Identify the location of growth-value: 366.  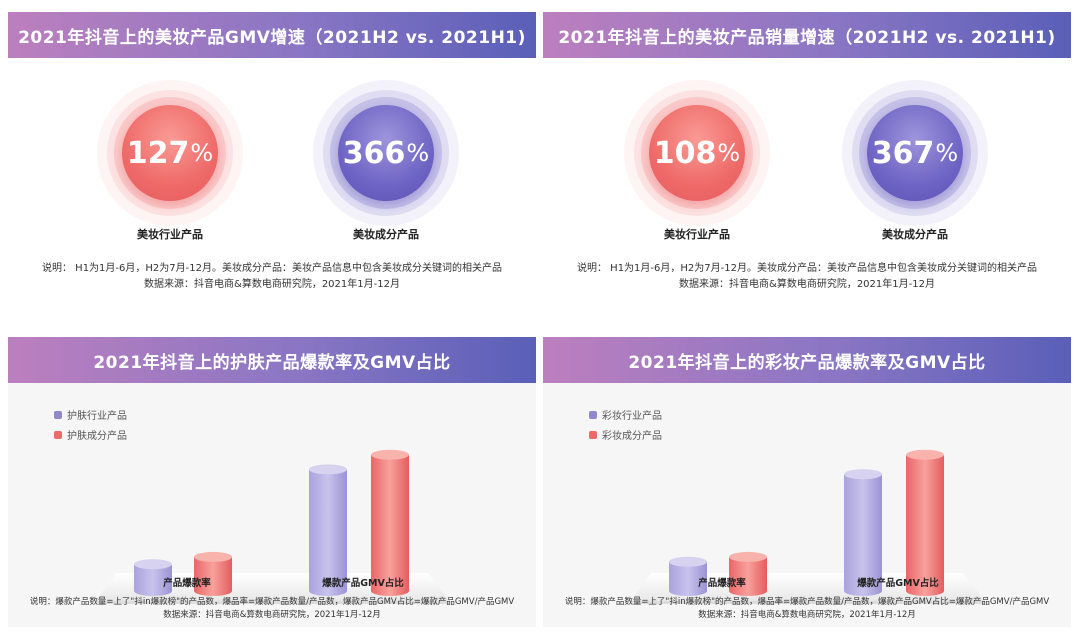
(374, 153).